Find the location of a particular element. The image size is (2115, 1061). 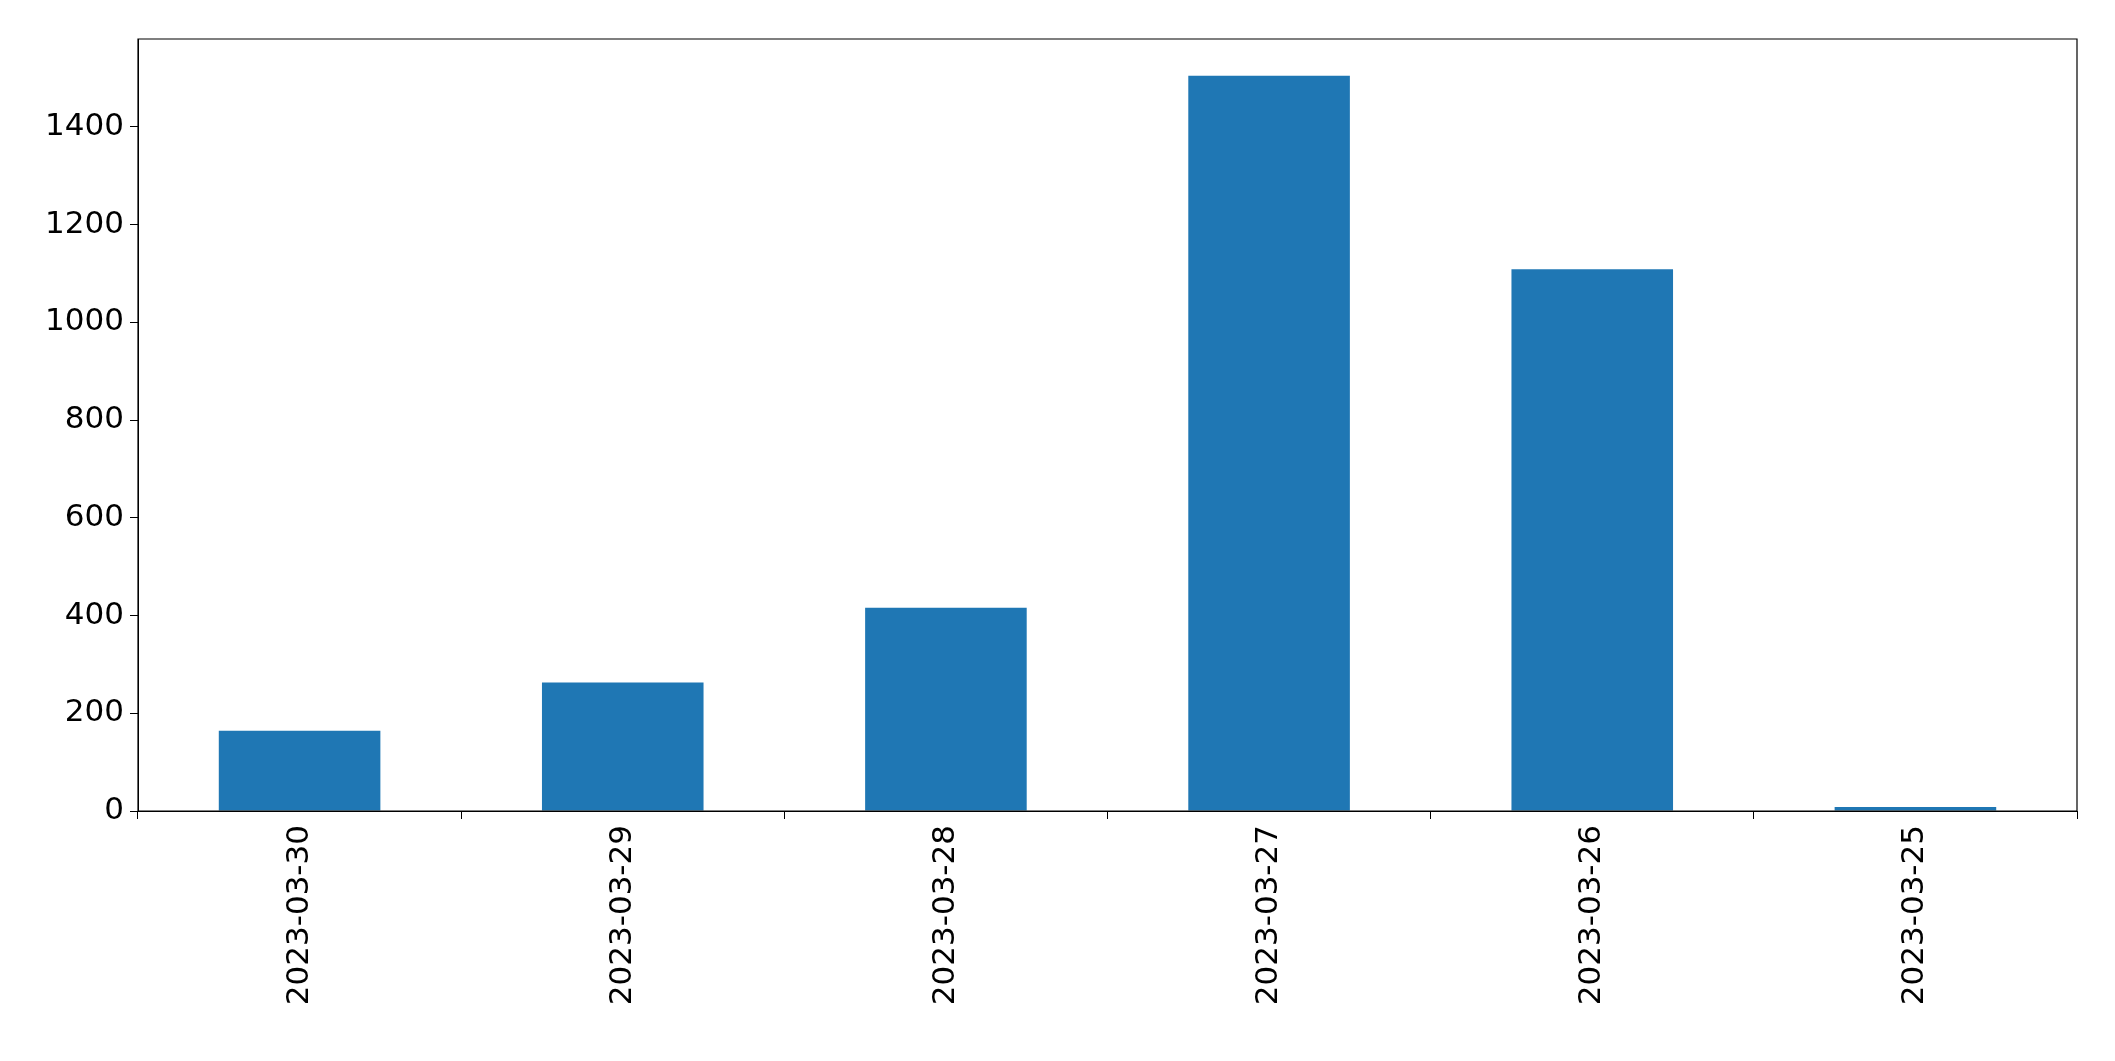

y-tick-label: 600 is located at coordinates (94, 514).